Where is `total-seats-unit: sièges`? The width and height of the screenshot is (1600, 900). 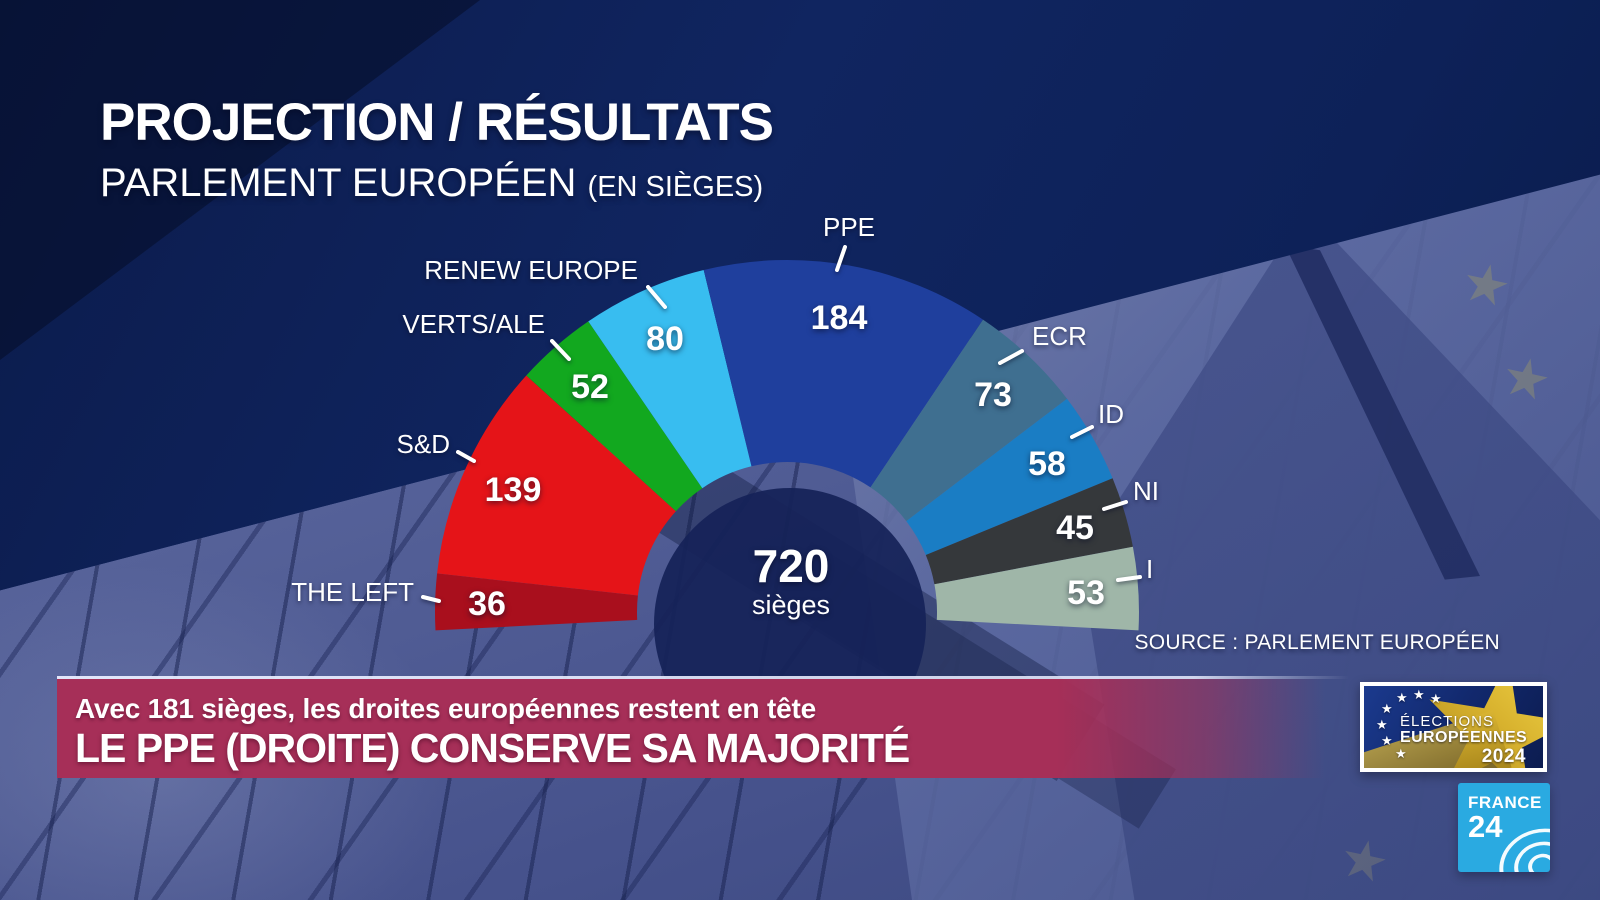 total-seats-unit: sièges is located at coordinates (791, 605).